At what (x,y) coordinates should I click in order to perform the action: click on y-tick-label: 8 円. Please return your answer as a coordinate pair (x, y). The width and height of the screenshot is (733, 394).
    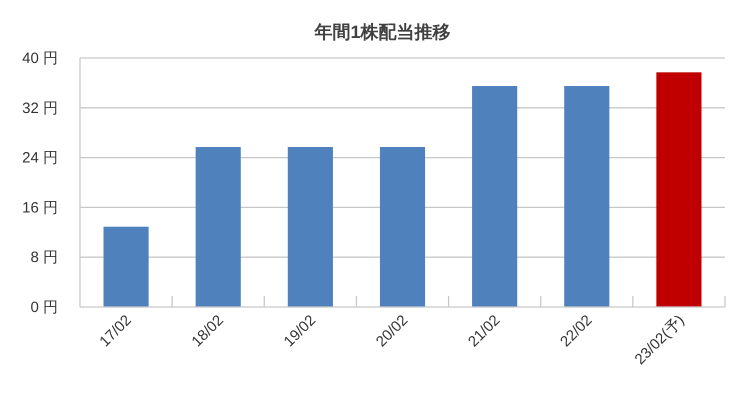
    Looking at the image, I should click on (44, 257).